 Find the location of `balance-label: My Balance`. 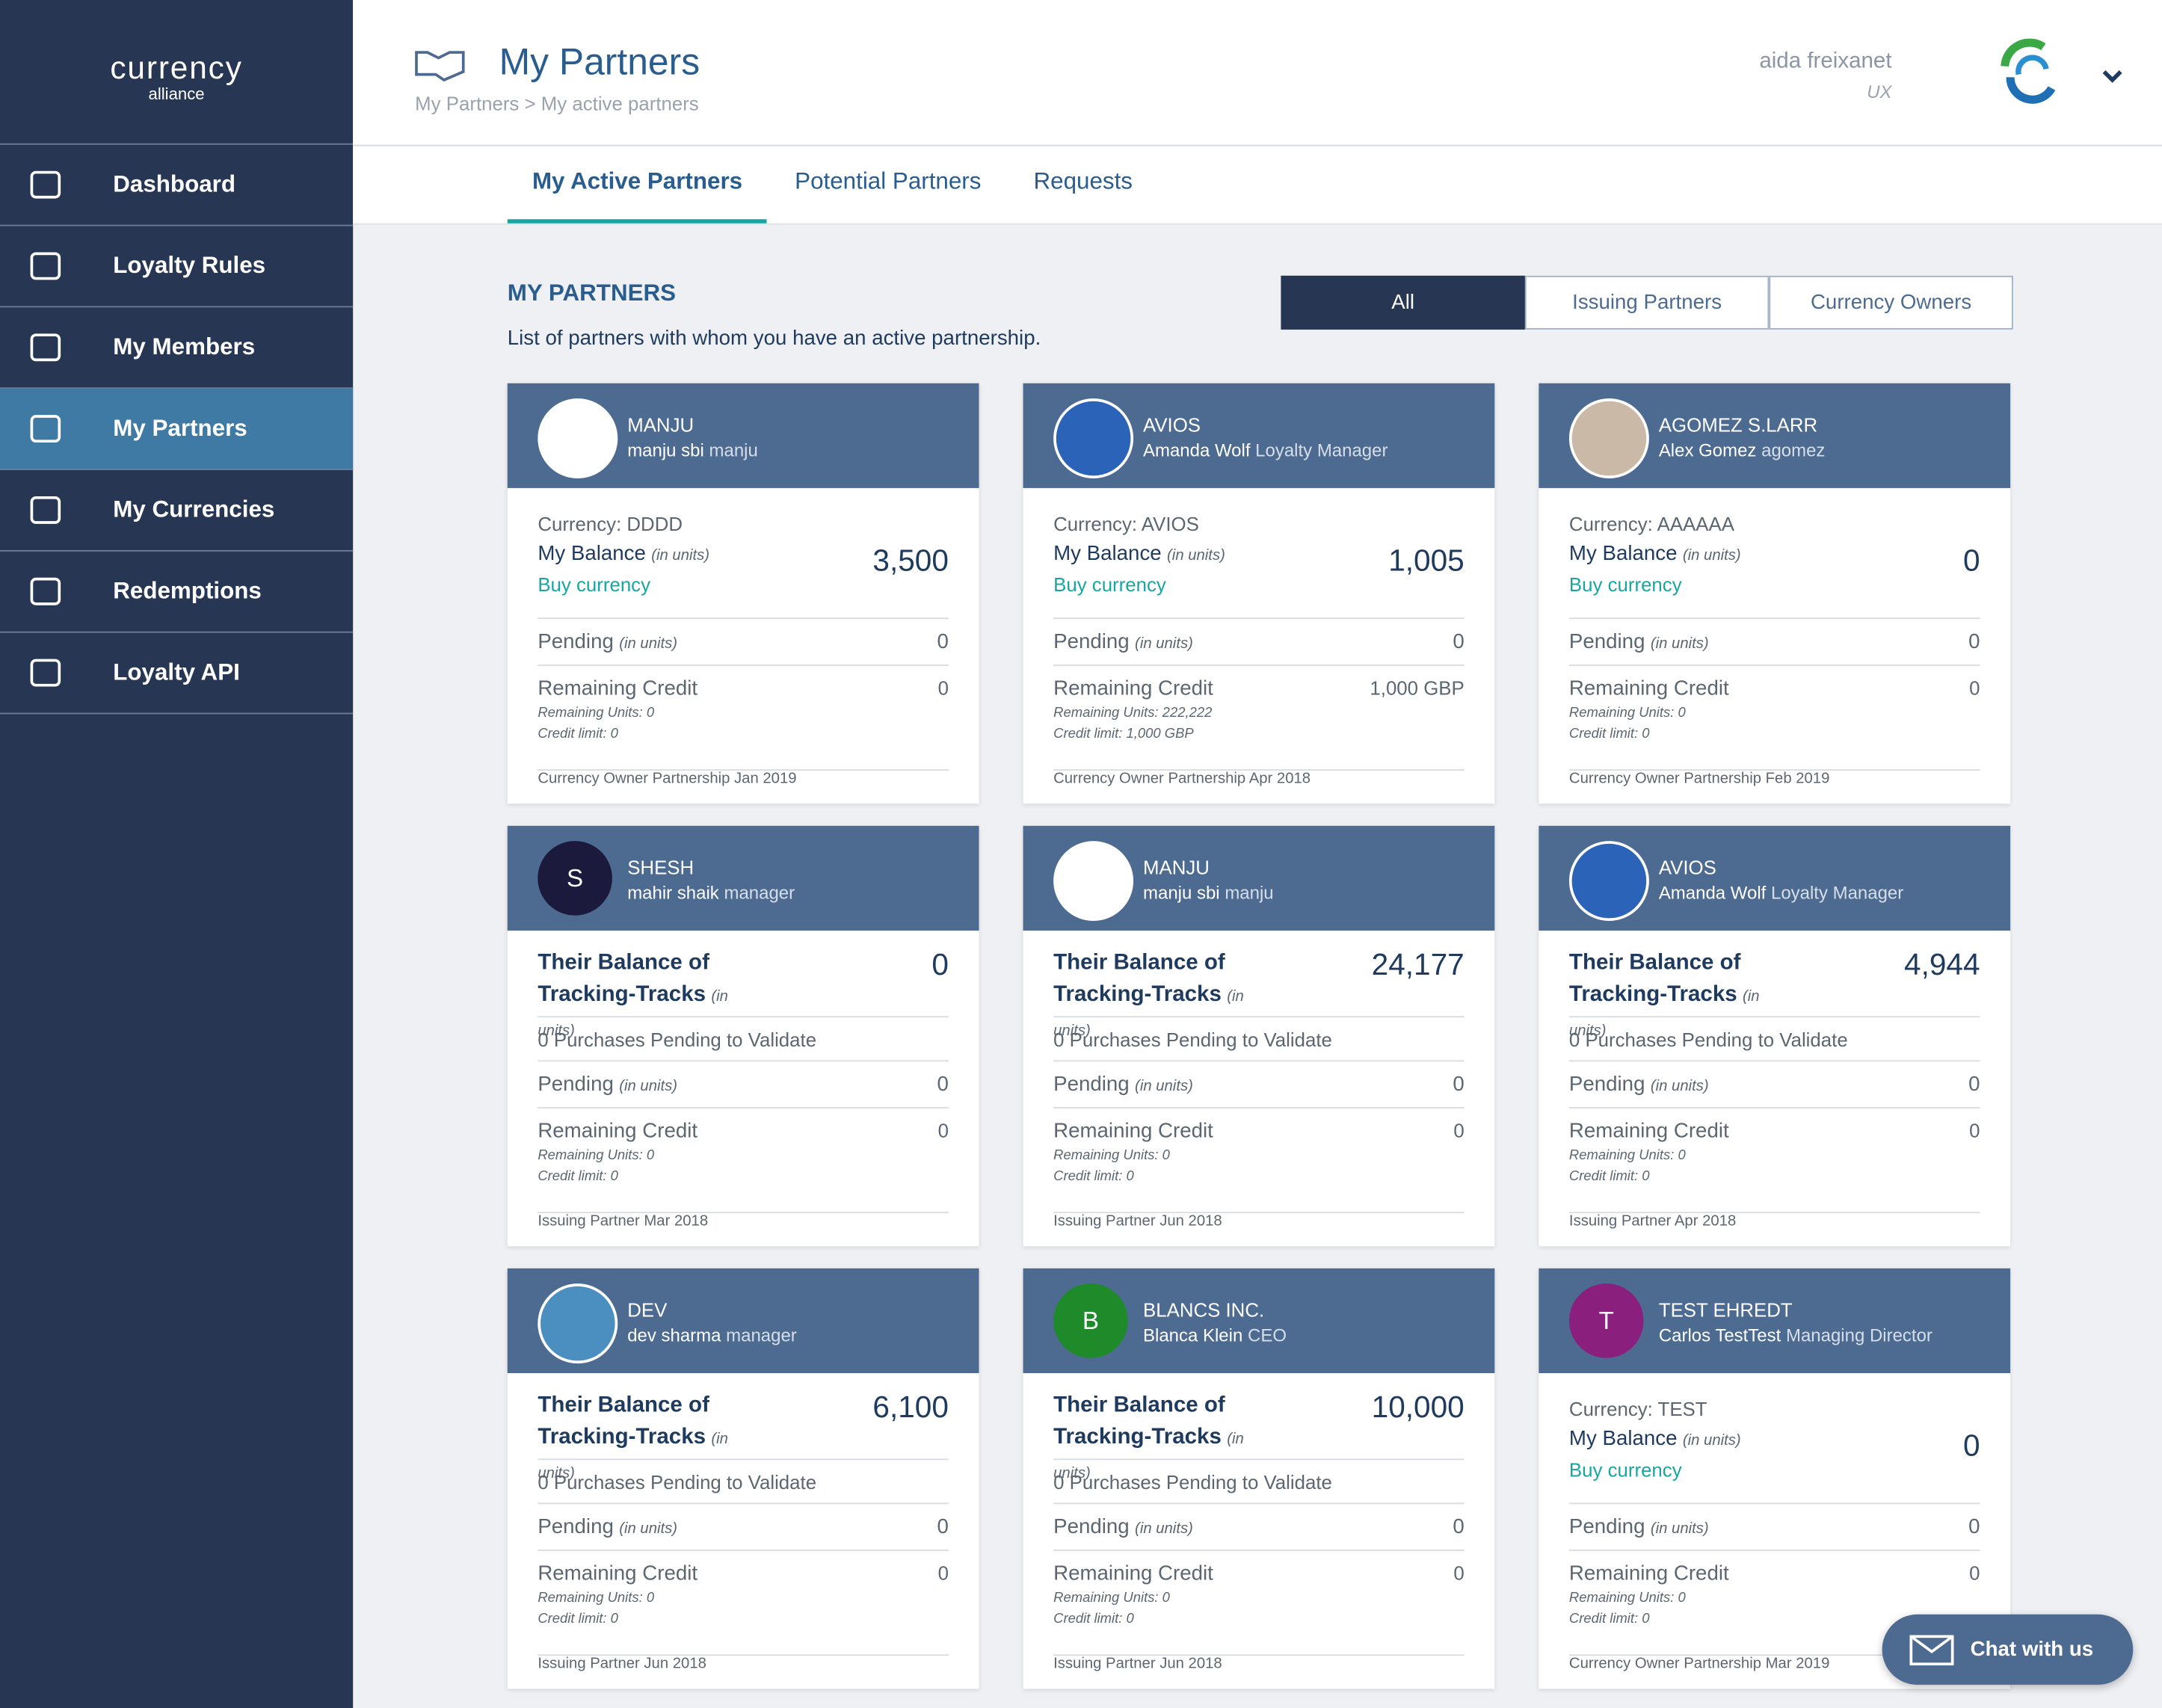

balance-label: My Balance is located at coordinates (1107, 553).